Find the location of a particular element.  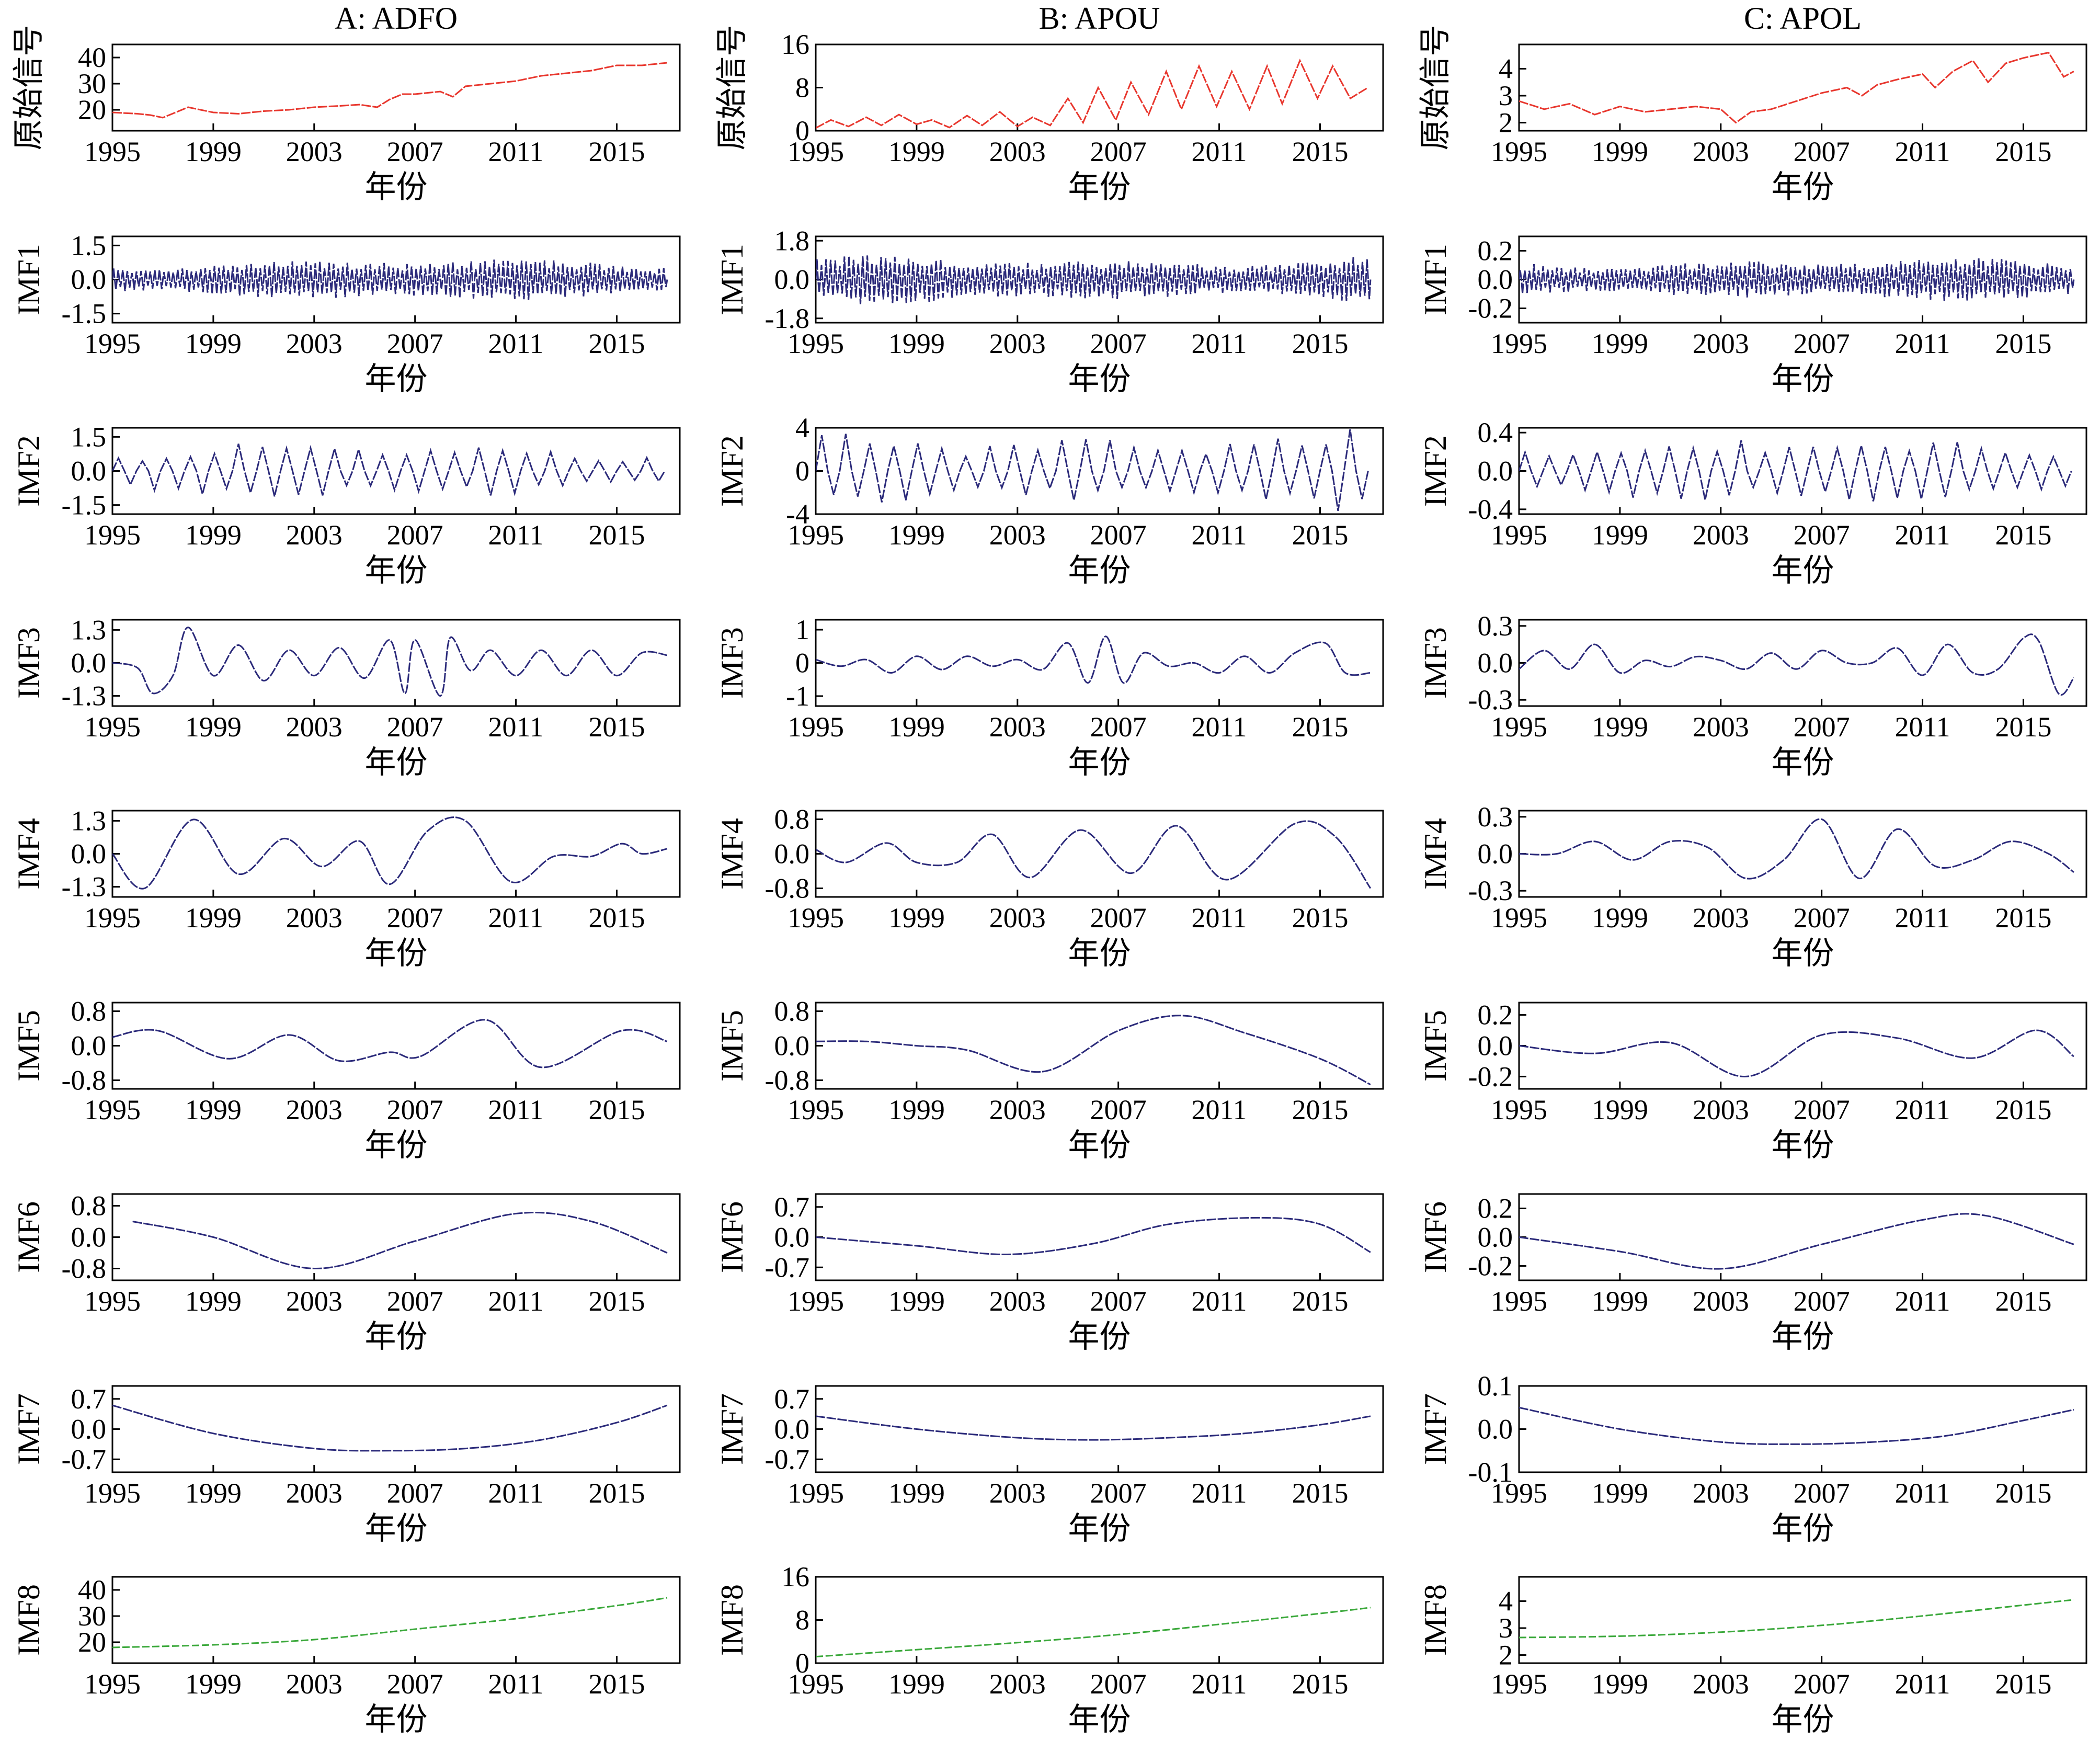

subplot: 1995 1999 2003 2007 2011 2015 年份 0 8 16 原始信号 is located at coordinates (1049, 114).